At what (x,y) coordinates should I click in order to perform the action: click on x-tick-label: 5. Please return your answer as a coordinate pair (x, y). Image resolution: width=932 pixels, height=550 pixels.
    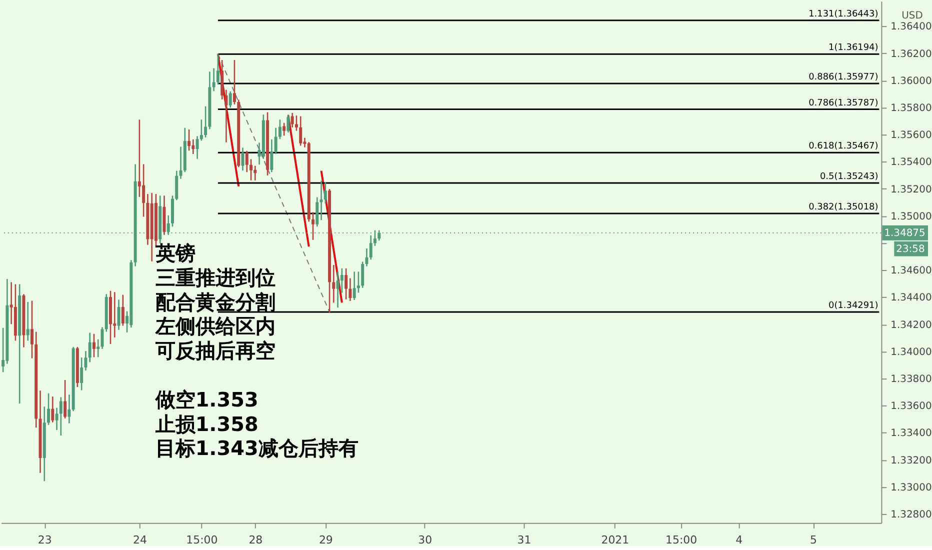
    Looking at the image, I should click on (814, 539).